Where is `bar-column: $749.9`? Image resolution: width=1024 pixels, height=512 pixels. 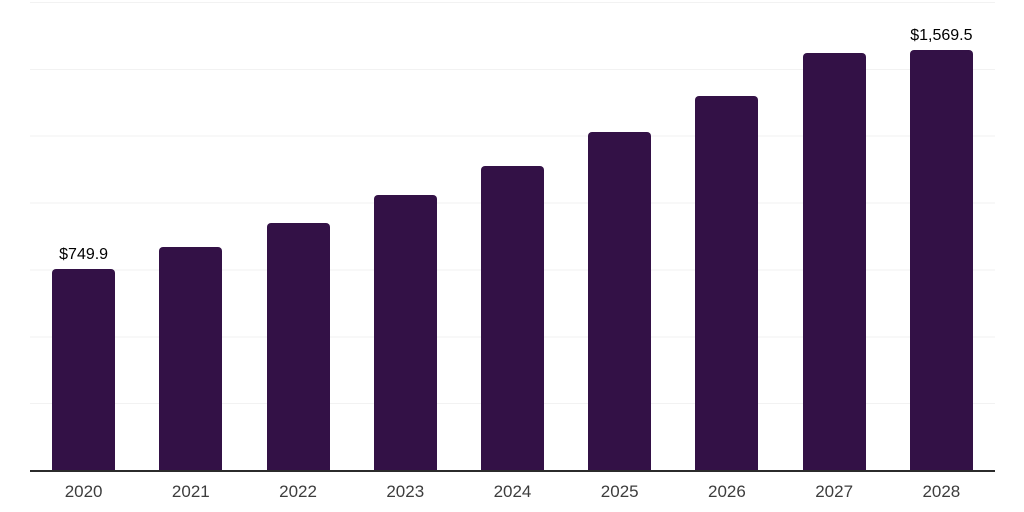
bar-column: $749.9 is located at coordinates (83, 236).